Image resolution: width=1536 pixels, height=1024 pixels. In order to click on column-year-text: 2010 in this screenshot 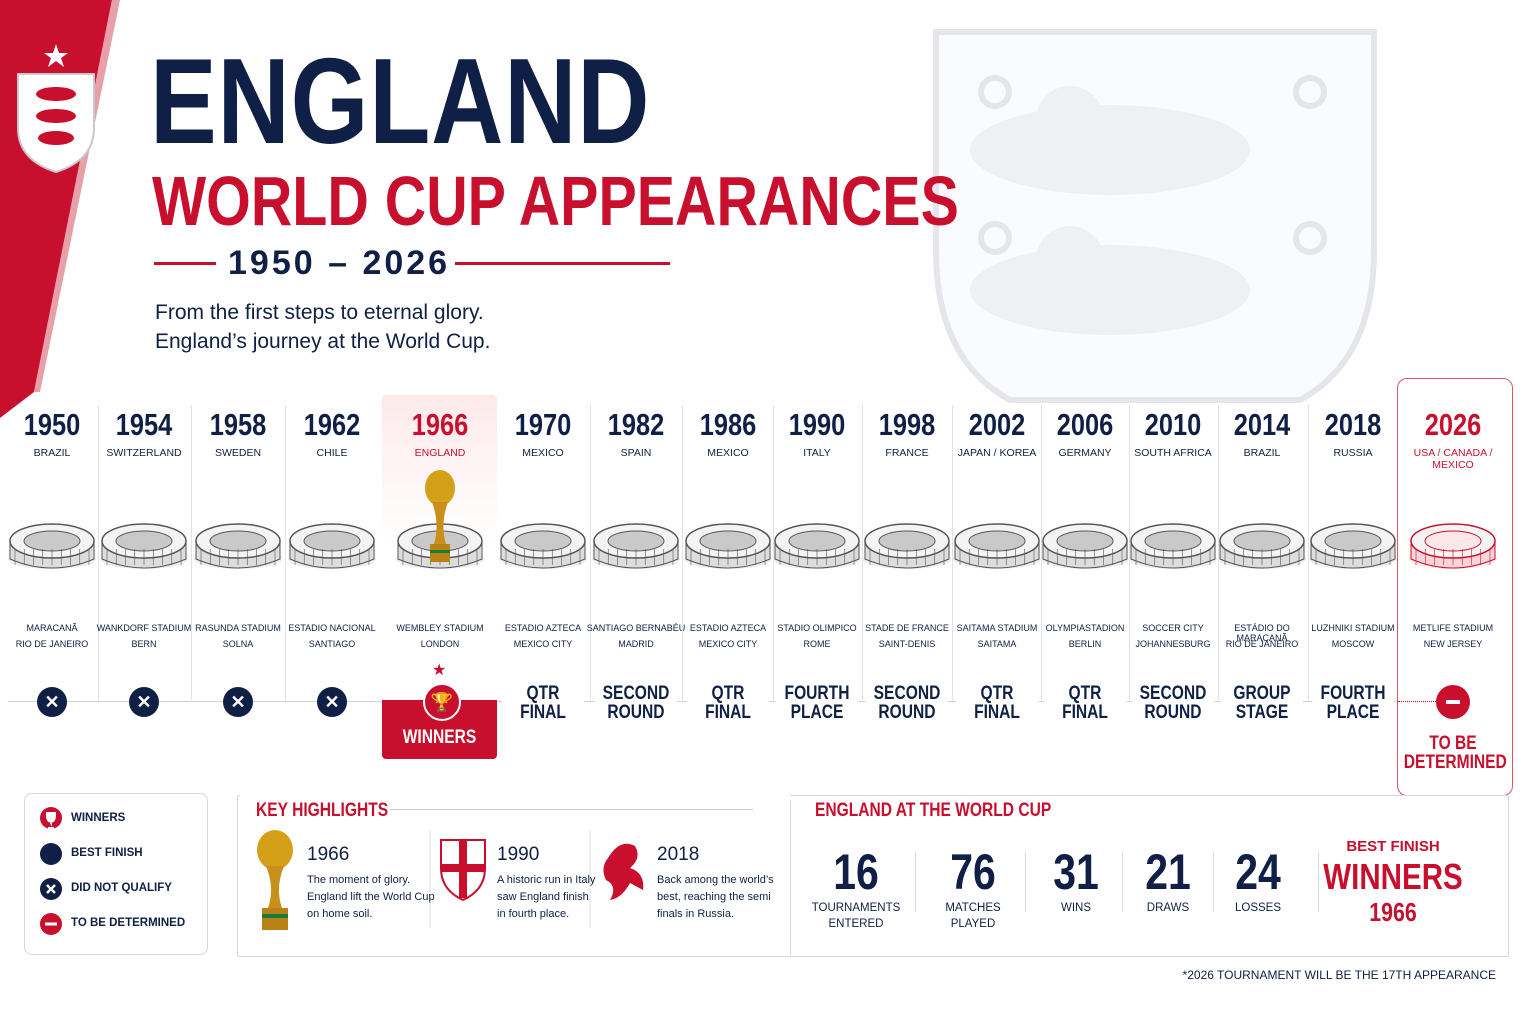, I will do `click(1173, 424)`.